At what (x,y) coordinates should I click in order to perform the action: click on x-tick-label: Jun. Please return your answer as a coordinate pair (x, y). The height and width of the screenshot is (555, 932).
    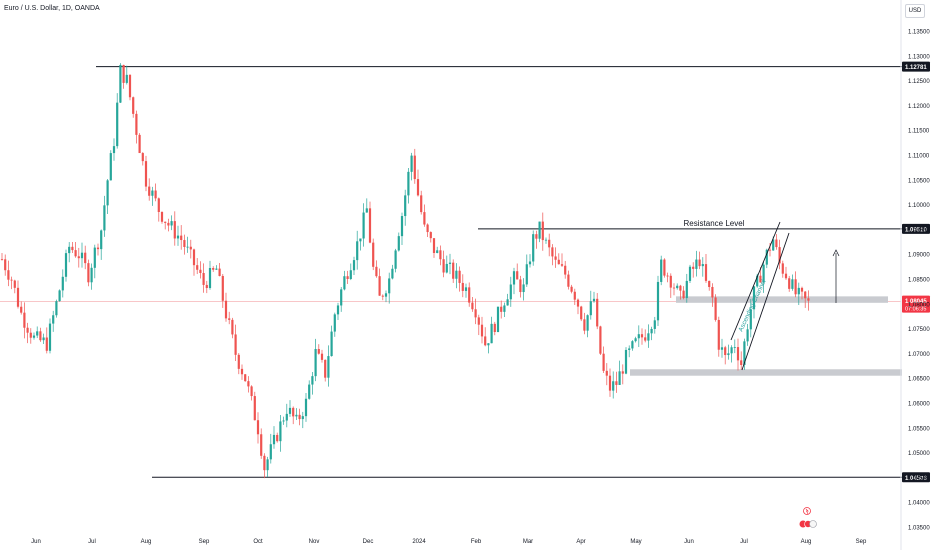
    Looking at the image, I should click on (689, 542).